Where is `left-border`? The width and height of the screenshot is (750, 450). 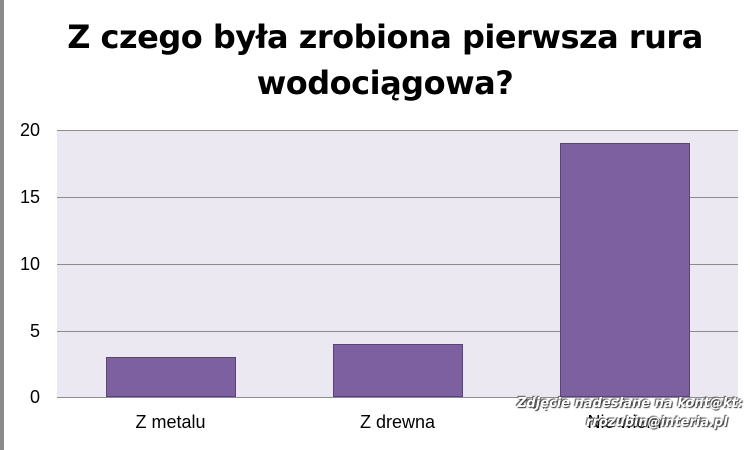 left-border is located at coordinates (2, 225).